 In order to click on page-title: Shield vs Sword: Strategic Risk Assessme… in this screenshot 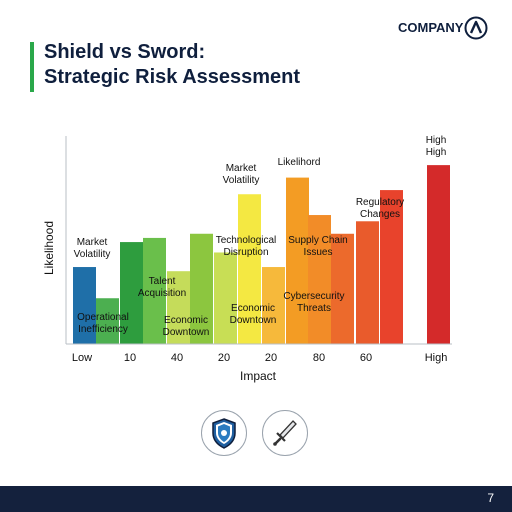, I will do `click(172, 65)`.